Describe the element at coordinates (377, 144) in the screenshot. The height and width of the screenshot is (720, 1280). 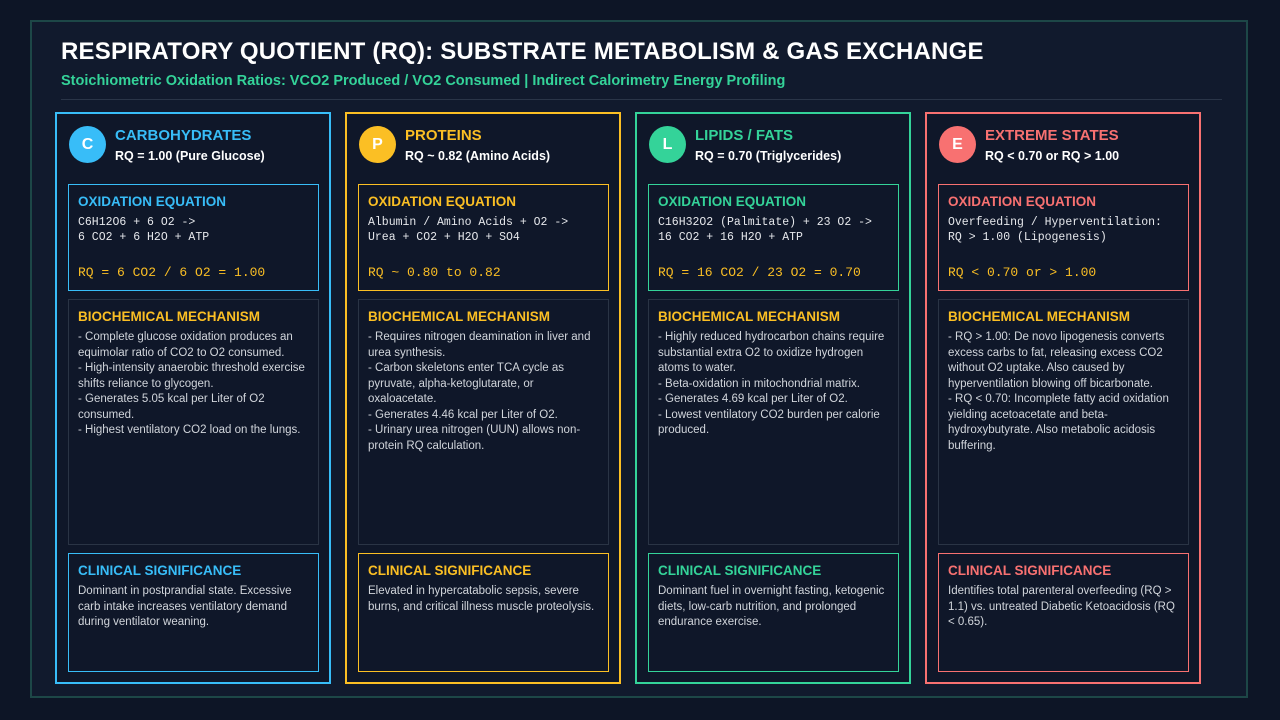
I see `badge: P` at that location.